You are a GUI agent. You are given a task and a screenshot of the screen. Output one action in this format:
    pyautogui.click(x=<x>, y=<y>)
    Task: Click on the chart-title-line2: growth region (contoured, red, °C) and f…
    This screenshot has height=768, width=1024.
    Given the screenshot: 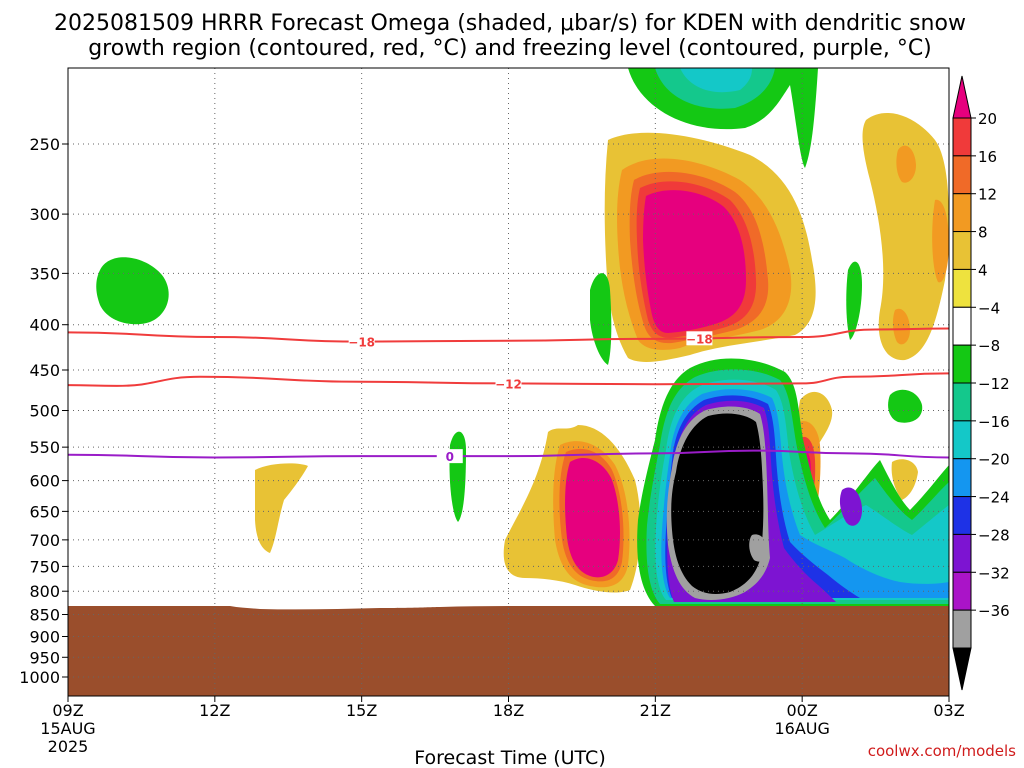 What is the action you would take?
    pyautogui.click(x=510, y=48)
    